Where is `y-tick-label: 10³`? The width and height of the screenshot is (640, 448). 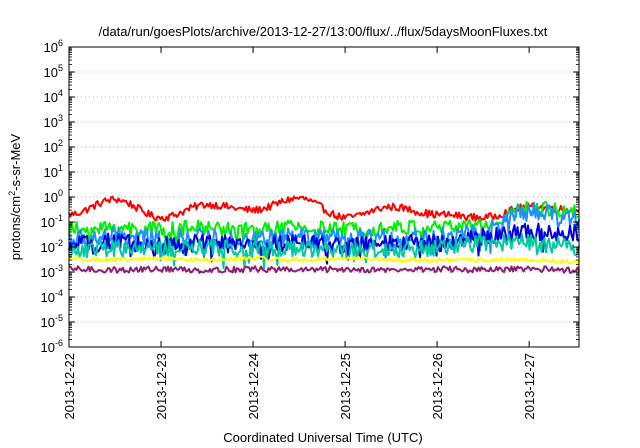
y-tick-label: 10³ is located at coordinates (53, 121).